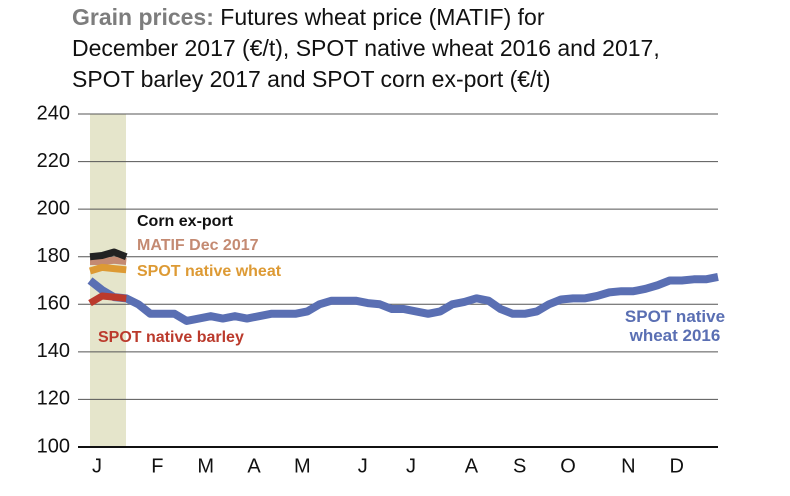  Describe the element at coordinates (185, 221) in the screenshot. I see `series-label: Corn ex-port` at that location.